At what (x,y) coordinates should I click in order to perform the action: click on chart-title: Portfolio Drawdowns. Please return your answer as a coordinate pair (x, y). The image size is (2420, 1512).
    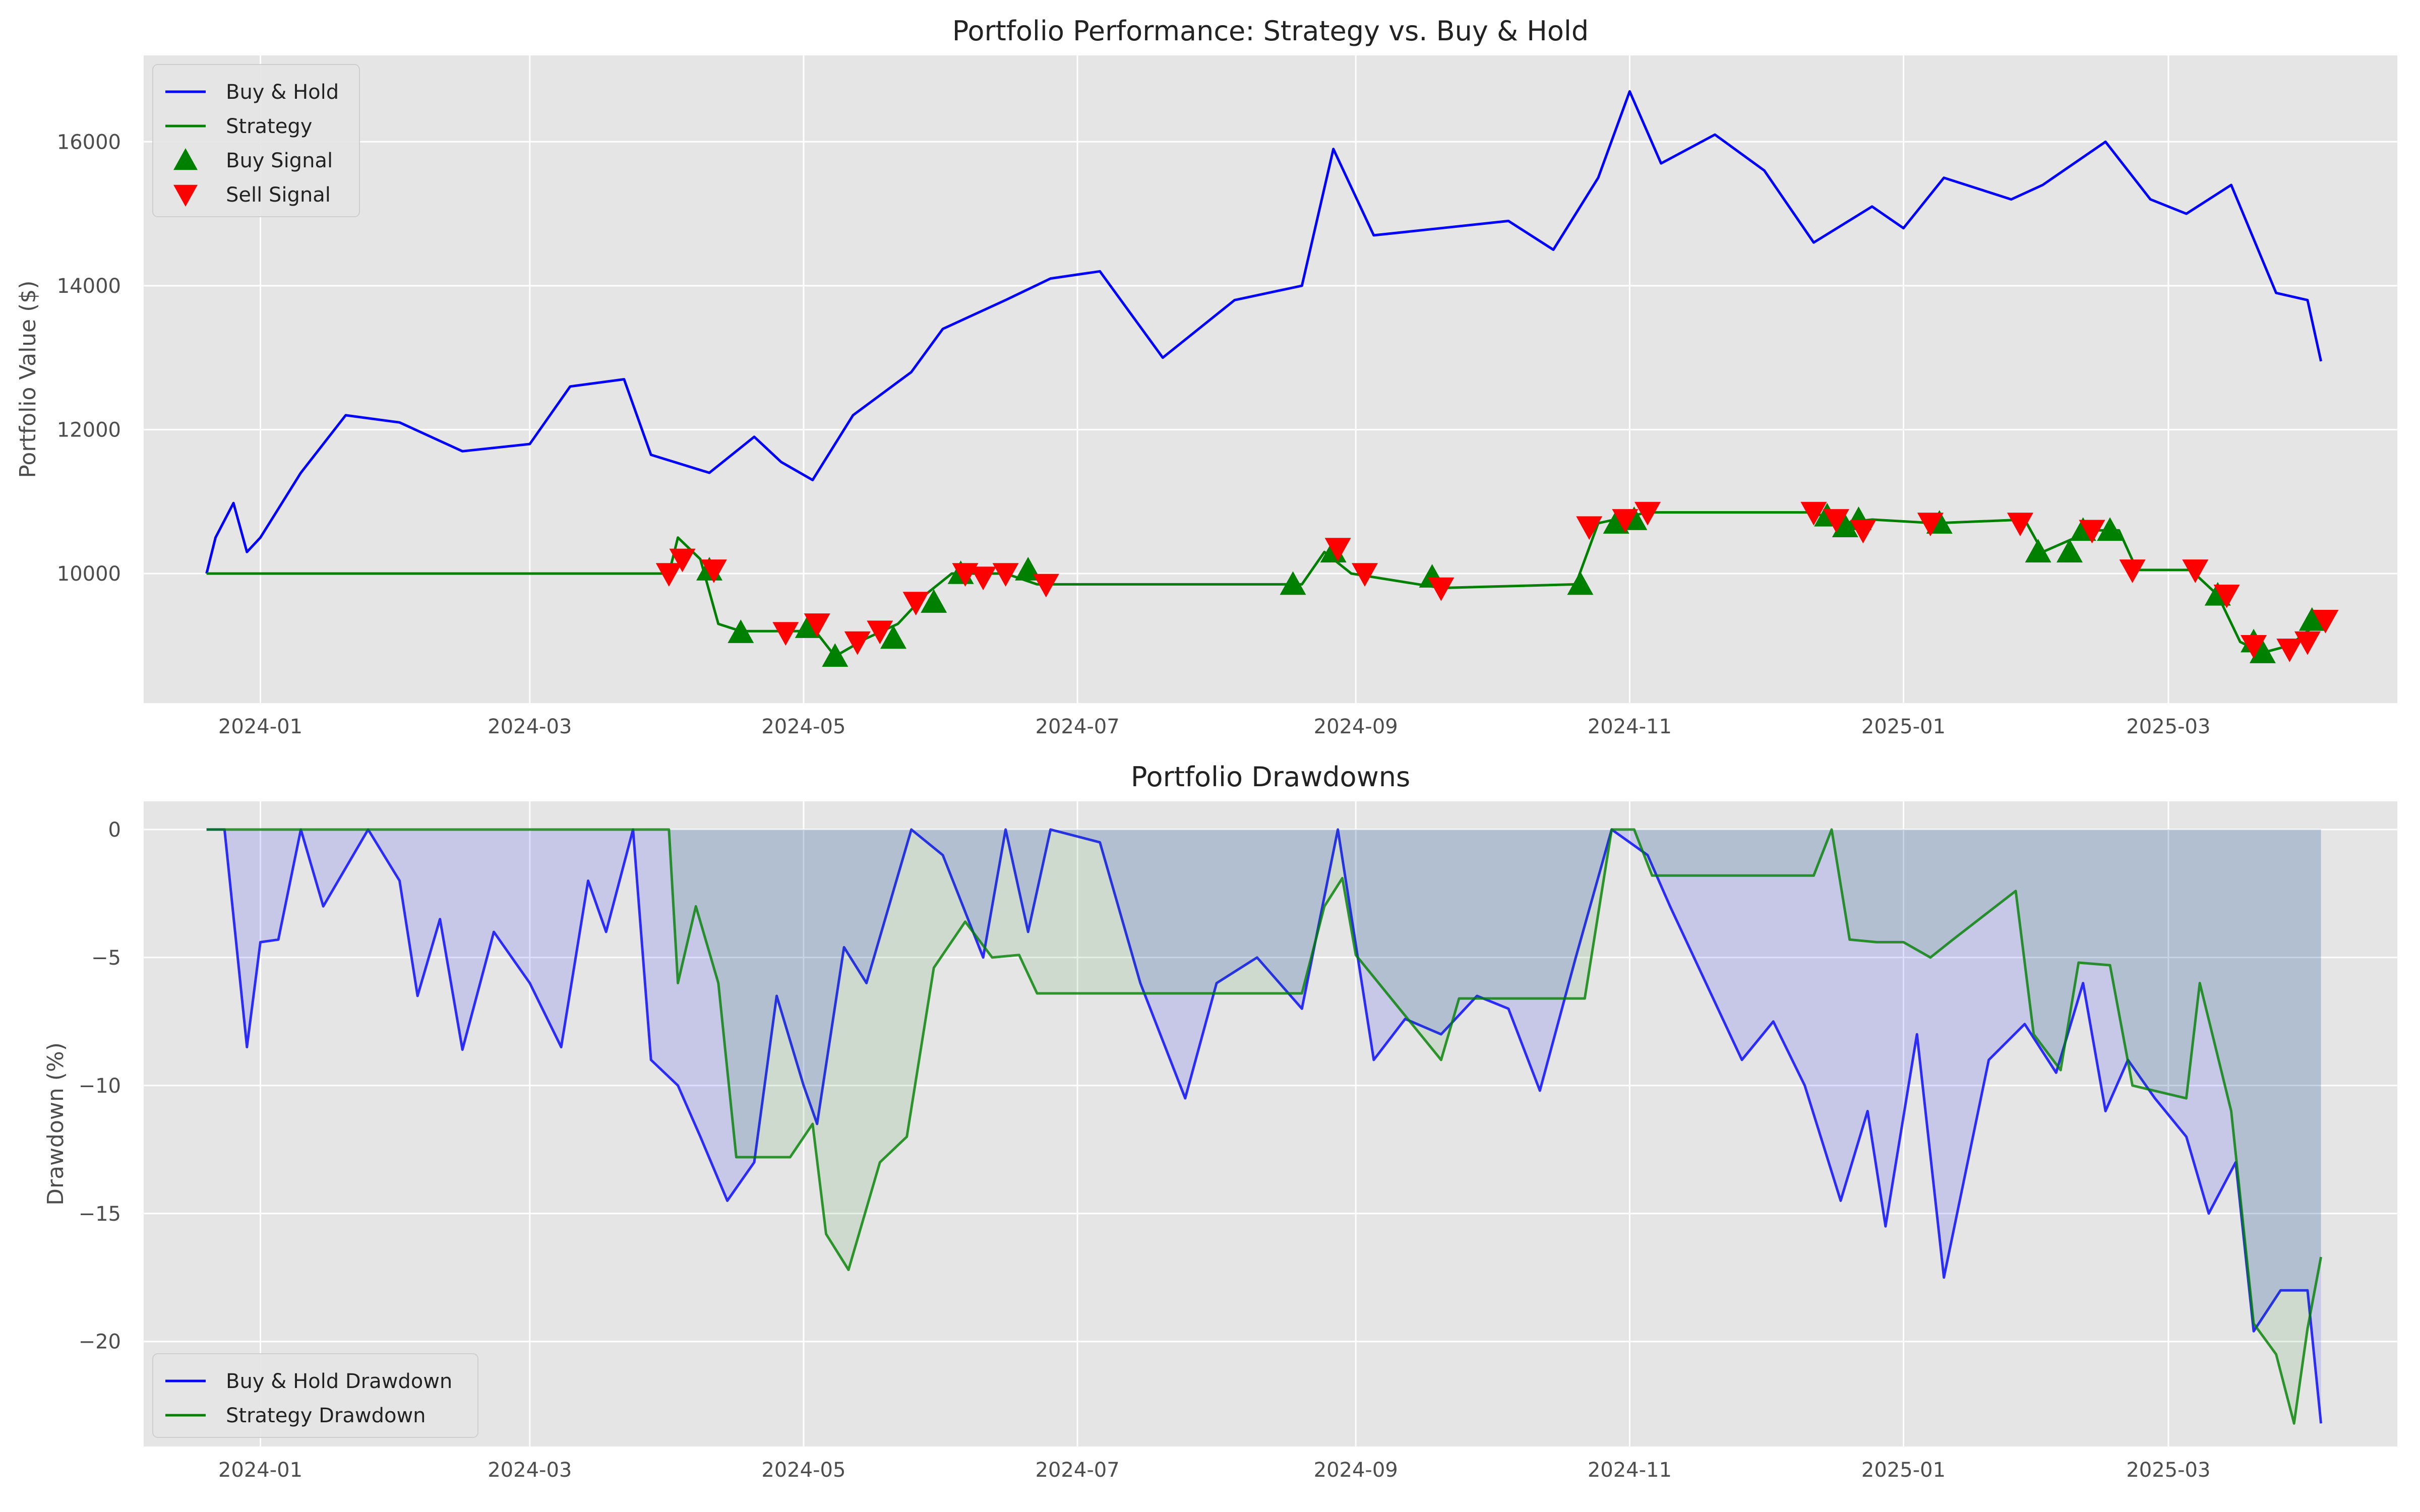
    Looking at the image, I should click on (1270, 777).